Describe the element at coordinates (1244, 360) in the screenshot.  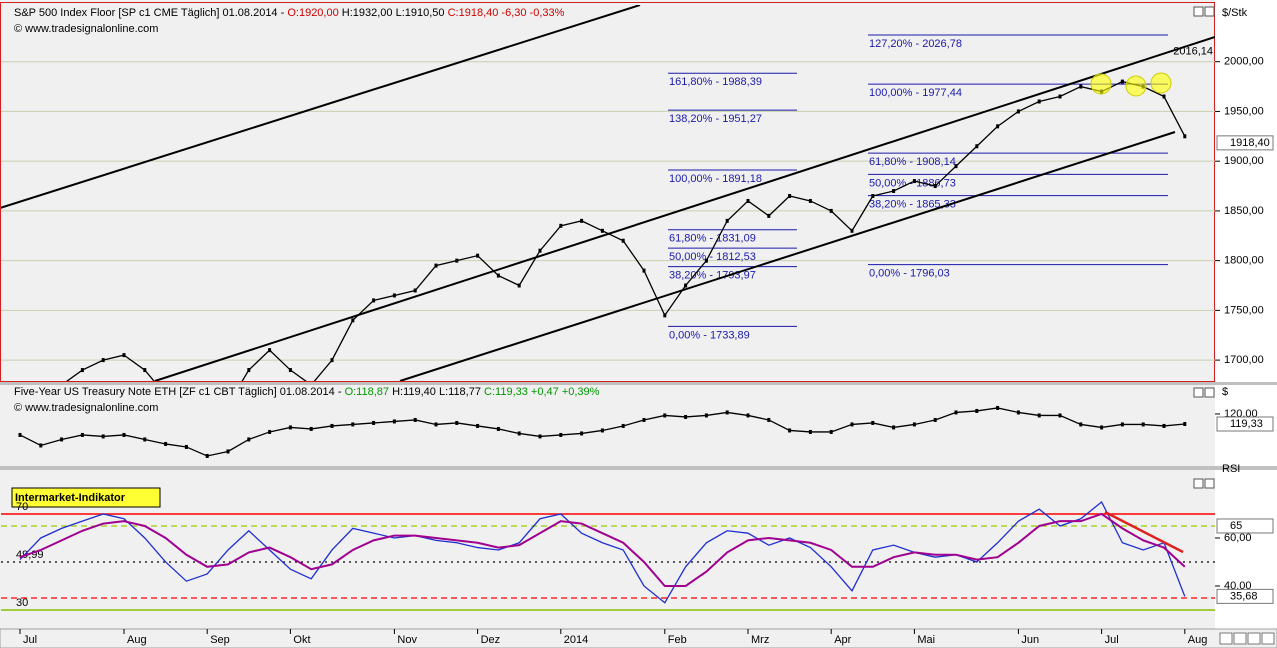
I see `y-tick-label: 1700,00` at that location.